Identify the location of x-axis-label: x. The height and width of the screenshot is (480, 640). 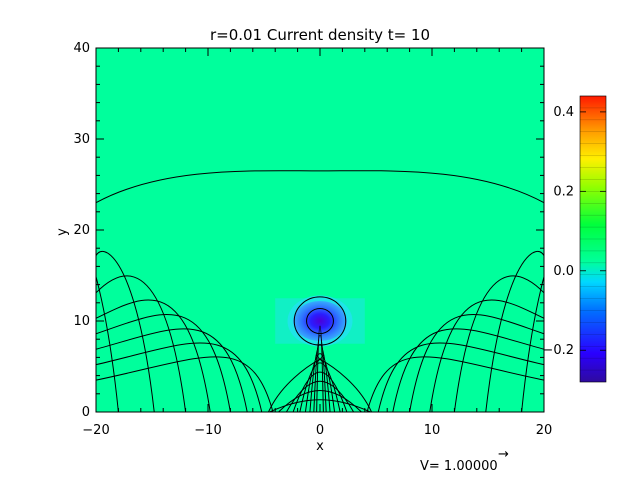
(320, 446).